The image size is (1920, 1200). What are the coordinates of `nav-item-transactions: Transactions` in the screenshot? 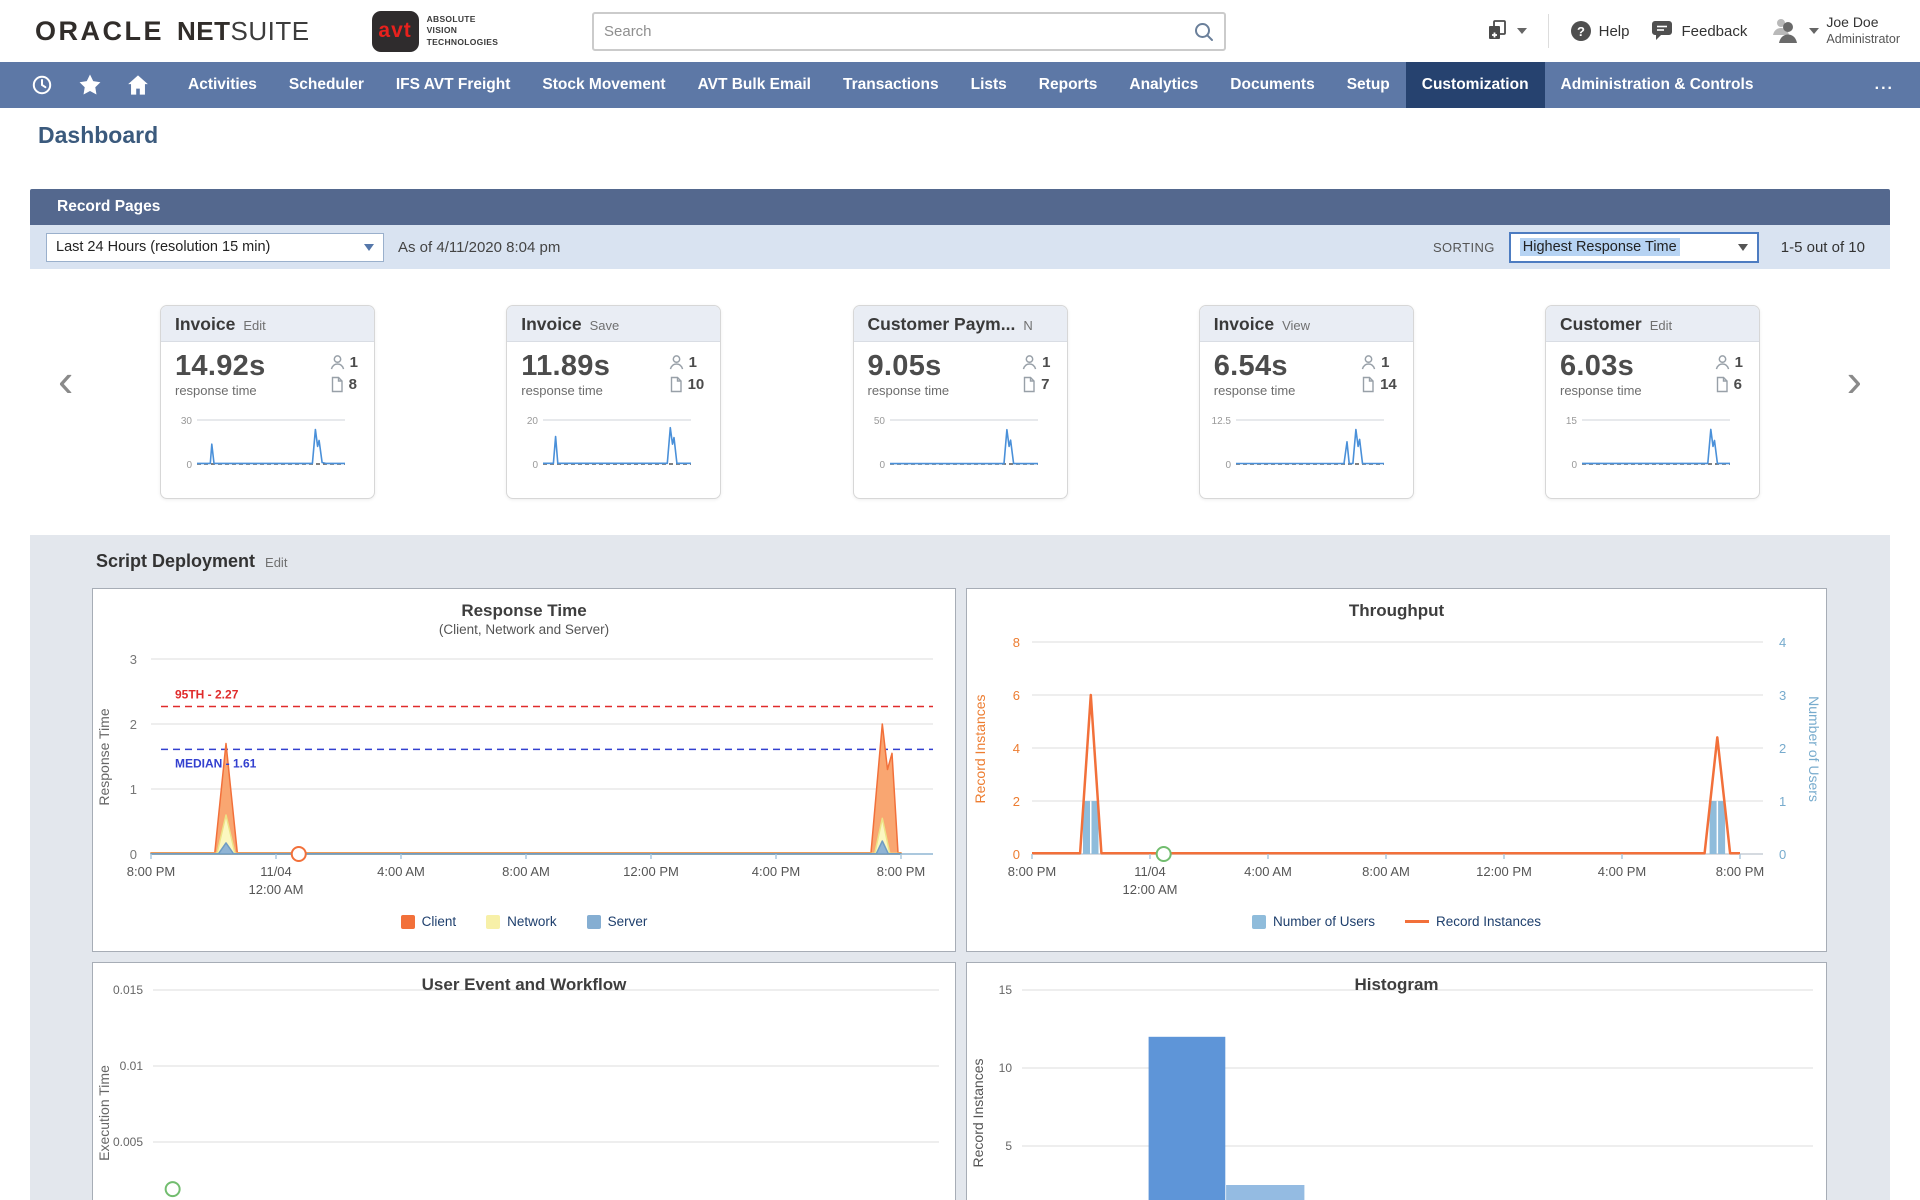 It's located at (890, 84).